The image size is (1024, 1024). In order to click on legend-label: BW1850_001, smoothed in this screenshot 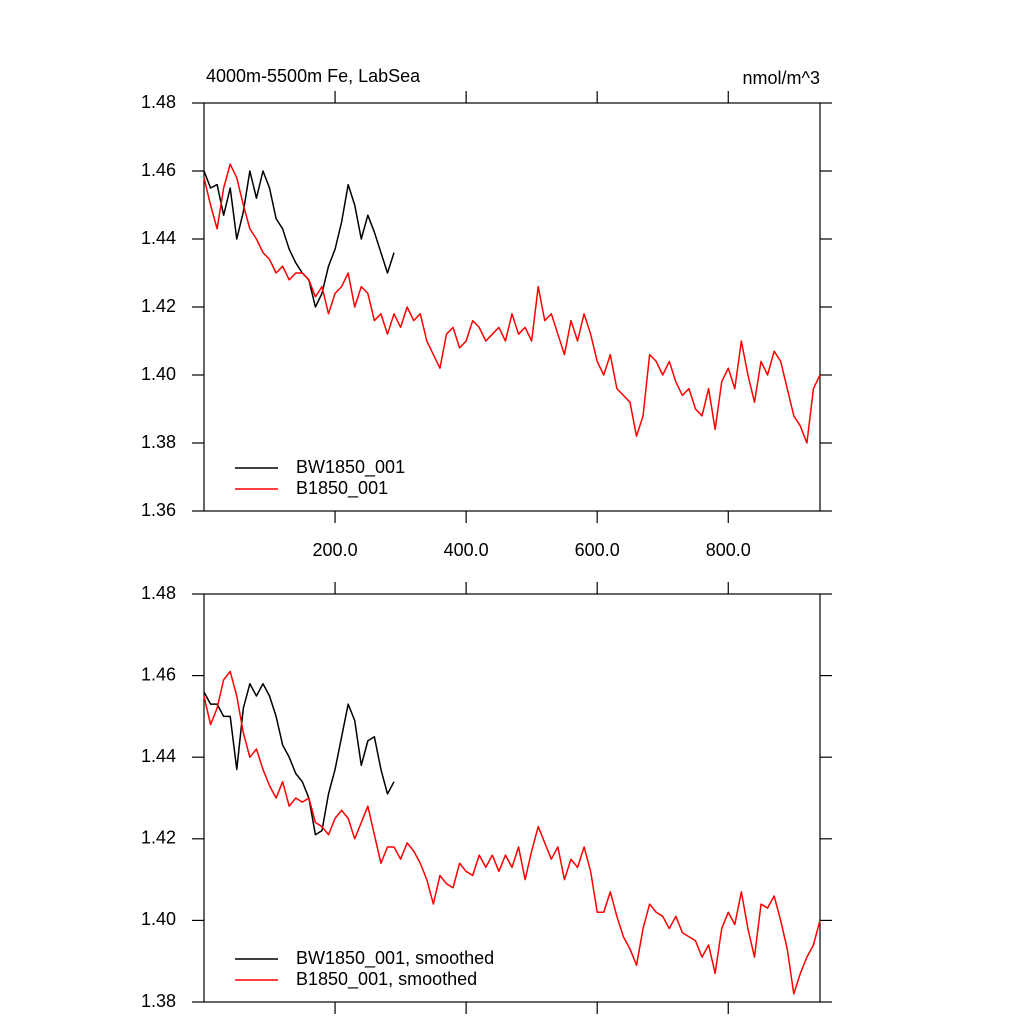, I will do `click(395, 958)`.